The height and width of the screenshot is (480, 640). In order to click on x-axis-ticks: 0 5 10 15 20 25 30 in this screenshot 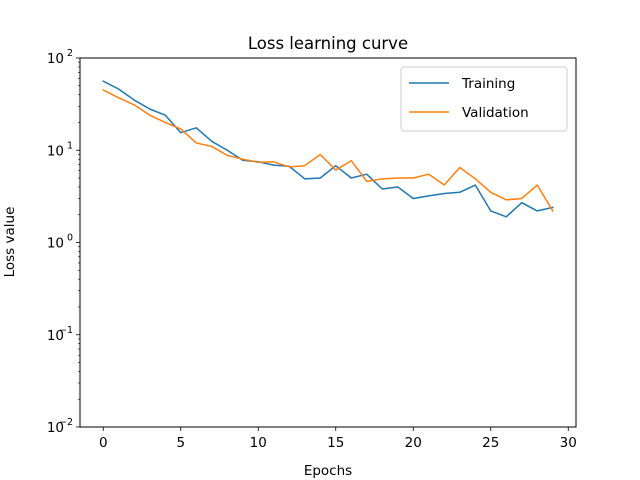, I will do `click(338, 439)`.